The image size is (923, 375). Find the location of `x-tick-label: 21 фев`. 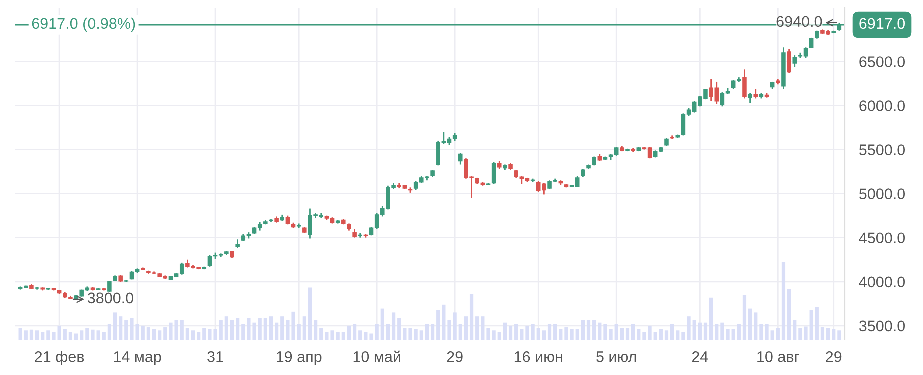

x-tick-label: 21 фев is located at coordinates (59, 358).